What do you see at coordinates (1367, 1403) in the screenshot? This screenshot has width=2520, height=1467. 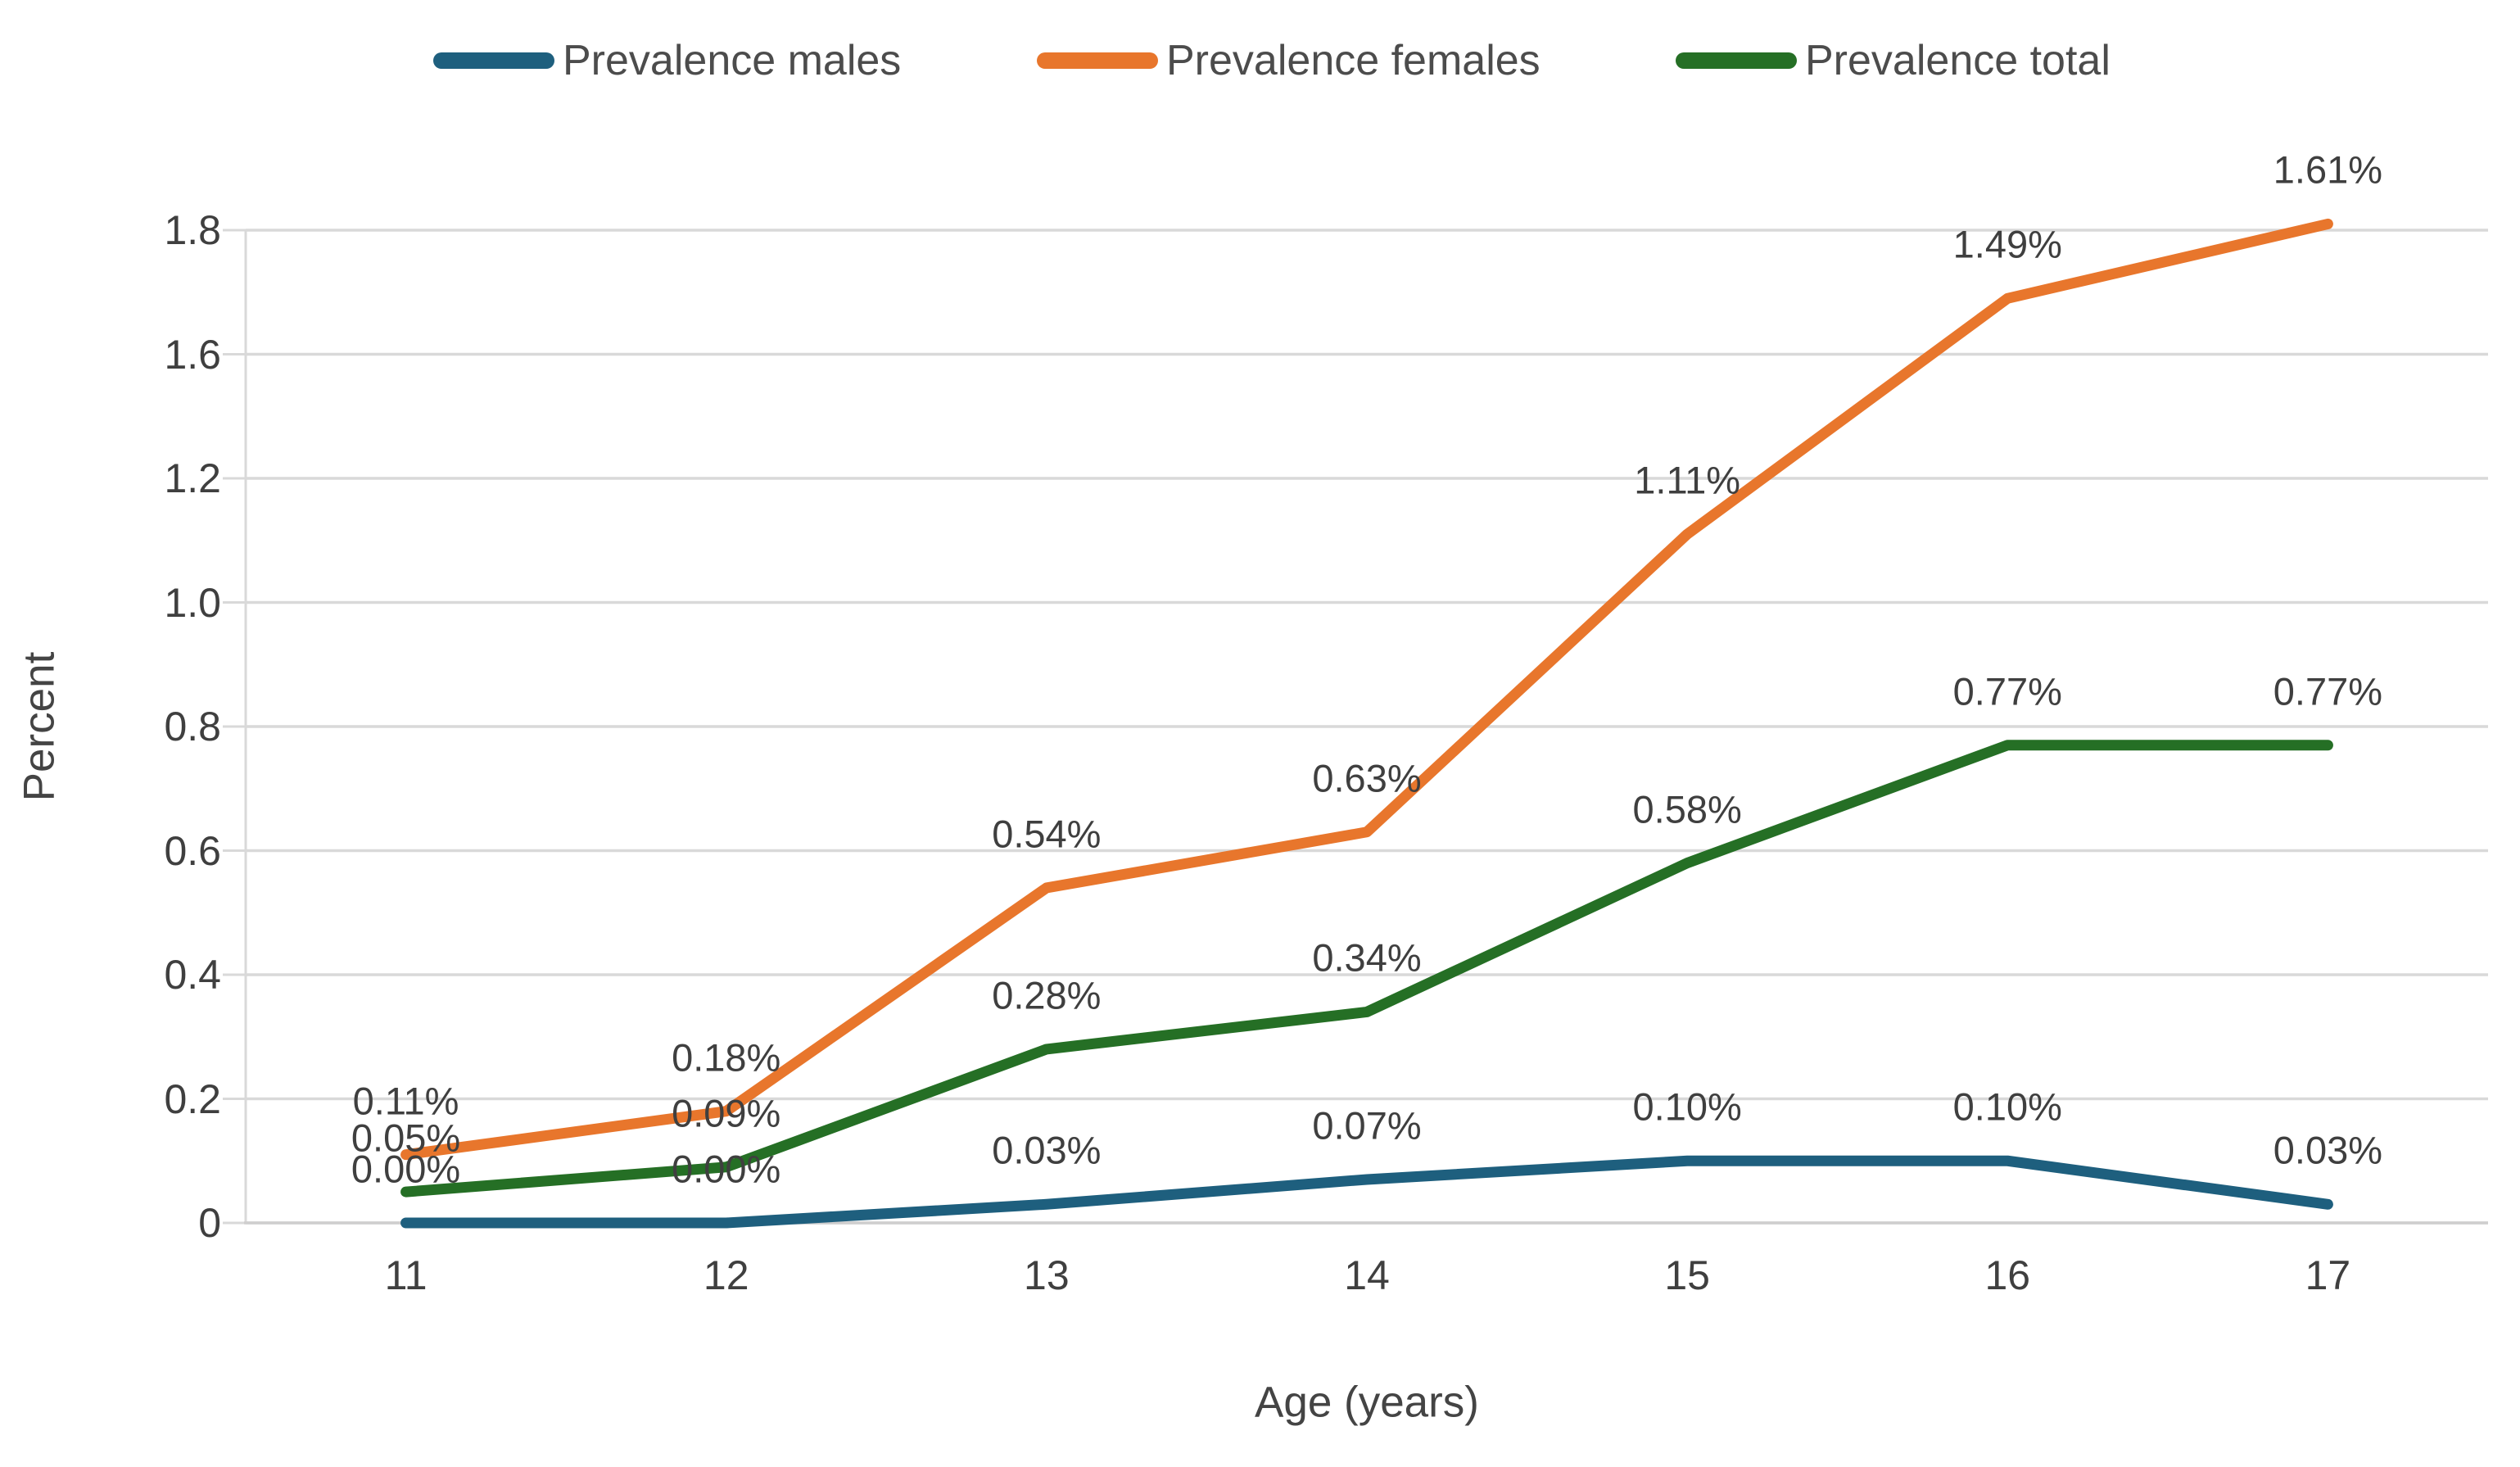 I see `x-axis-title: Age (years)` at bounding box center [1367, 1403].